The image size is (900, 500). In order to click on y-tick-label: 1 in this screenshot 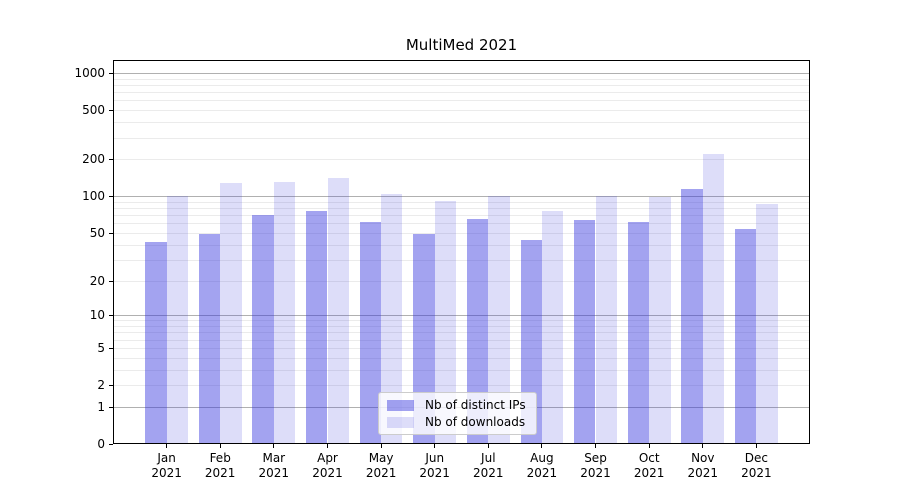, I will do `click(101, 406)`.